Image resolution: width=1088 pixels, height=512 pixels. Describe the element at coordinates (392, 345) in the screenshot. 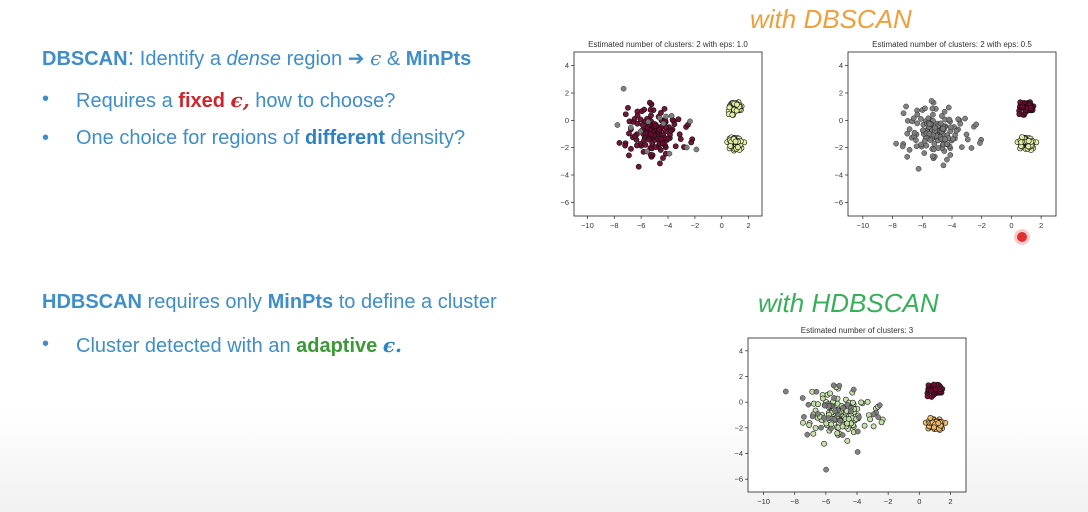

I see `epsilon-symbol: ϵ.` at that location.